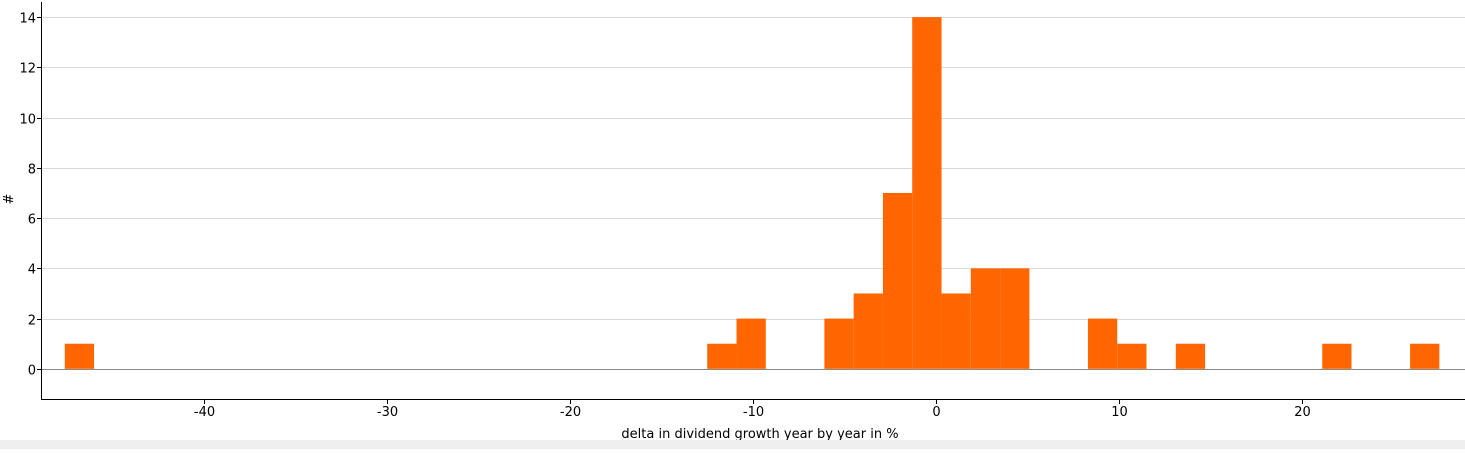 This screenshot has width=1465, height=453. I want to click on y-tick-label: 4, so click(32, 270).